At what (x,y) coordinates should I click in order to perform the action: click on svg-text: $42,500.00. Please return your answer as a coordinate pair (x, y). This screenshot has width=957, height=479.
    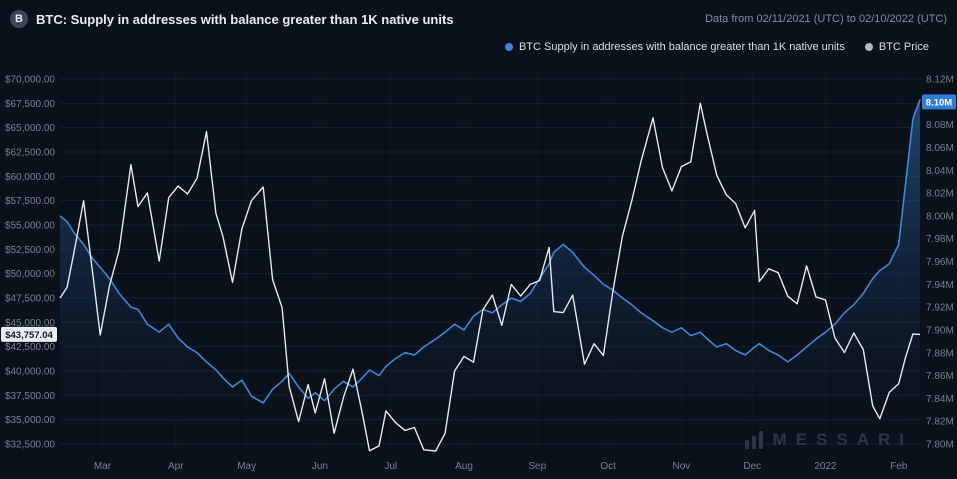
    Looking at the image, I should click on (30, 347).